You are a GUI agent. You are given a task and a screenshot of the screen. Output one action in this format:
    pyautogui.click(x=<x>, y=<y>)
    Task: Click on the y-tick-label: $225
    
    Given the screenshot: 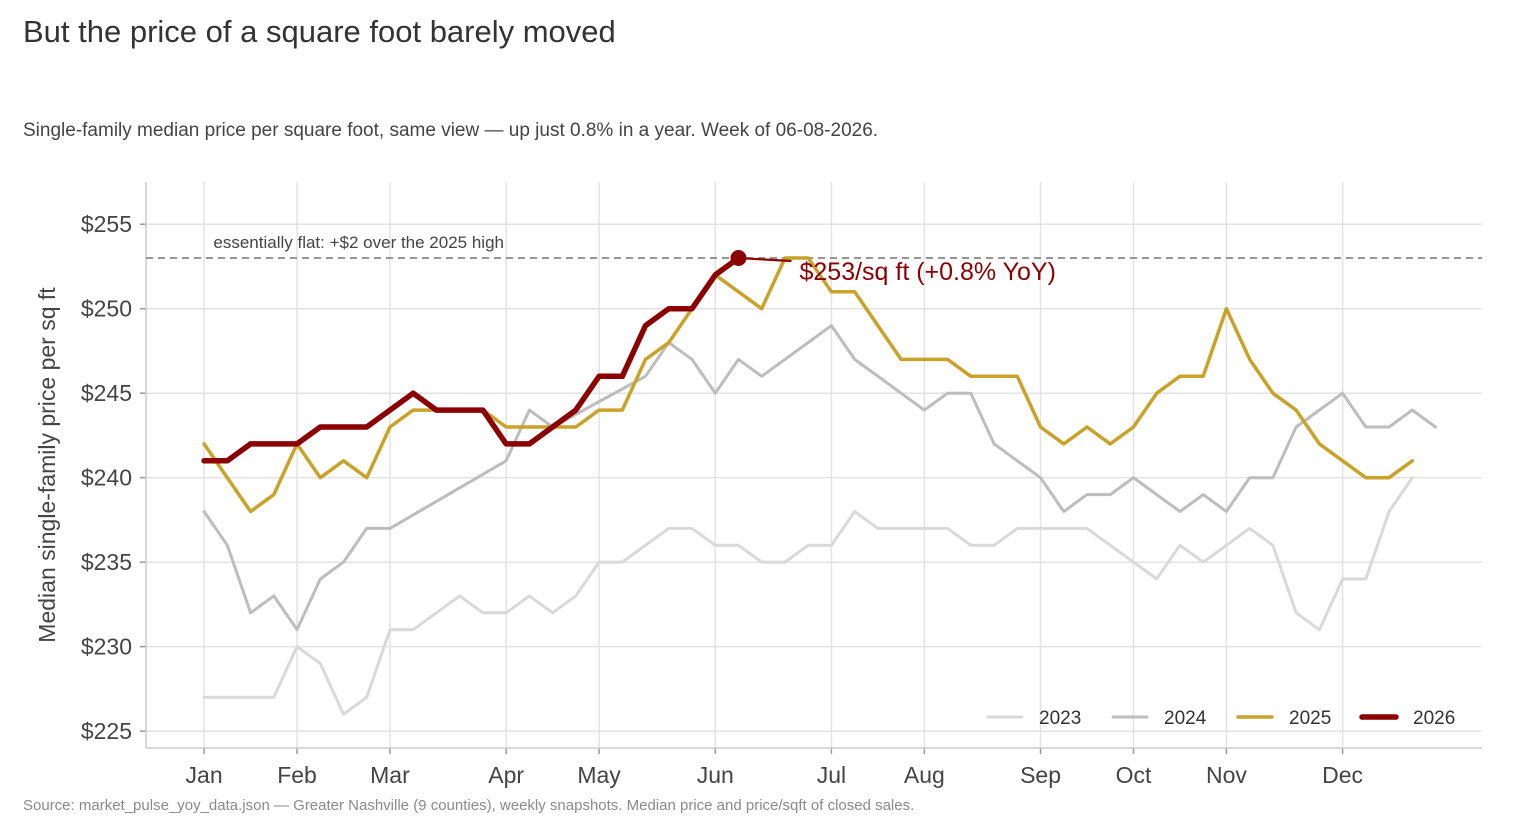 What is the action you would take?
    pyautogui.click(x=106, y=731)
    